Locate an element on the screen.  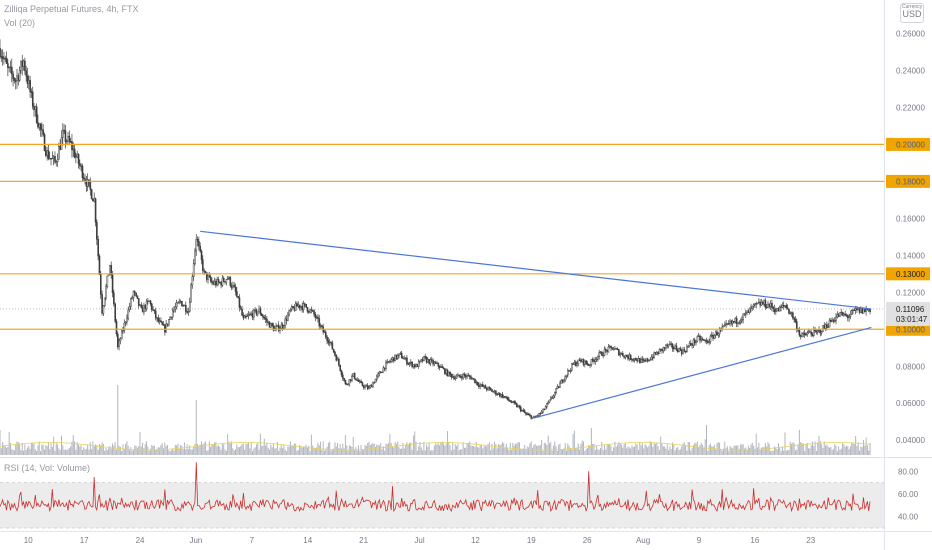
rsi-legend: RSI (14, Vol: Volume) is located at coordinates (47, 468).